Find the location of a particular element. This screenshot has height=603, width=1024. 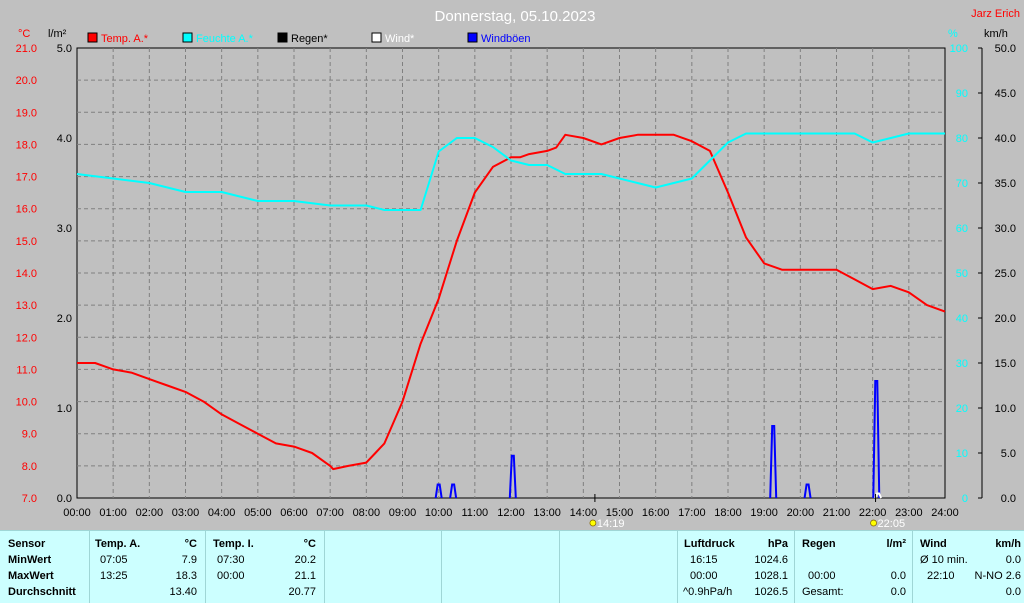

col-temp-a: Temp. A. °C 07:05 7.9 13:25 18.3 13.40 is located at coordinates (147, 567).